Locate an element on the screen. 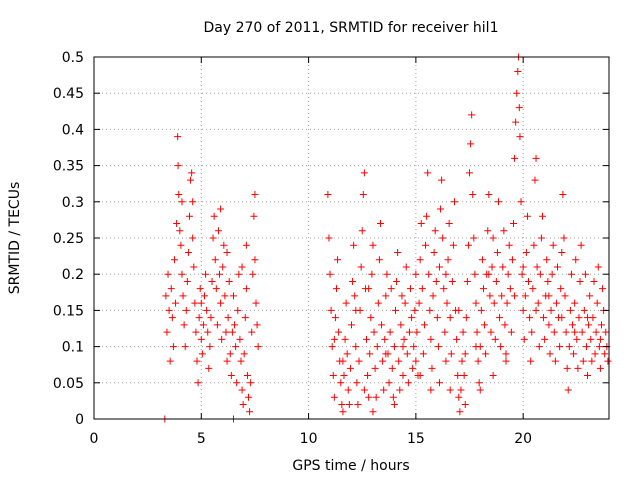 The height and width of the screenshot is (480, 640). y-tick-label: 0.5 is located at coordinates (73, 58).